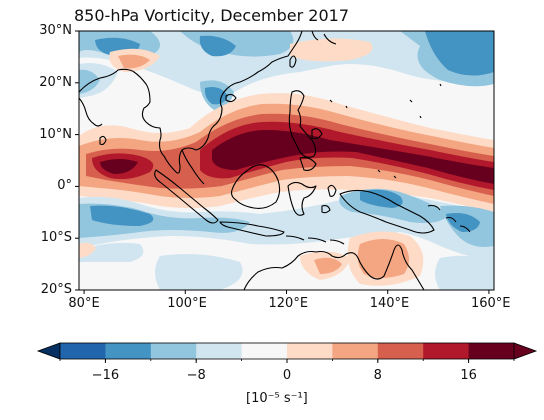 This screenshot has width=544, height=420. What do you see at coordinates (56, 289) in the screenshot?
I see `lat-tick-label: 20°S` at bounding box center [56, 289].